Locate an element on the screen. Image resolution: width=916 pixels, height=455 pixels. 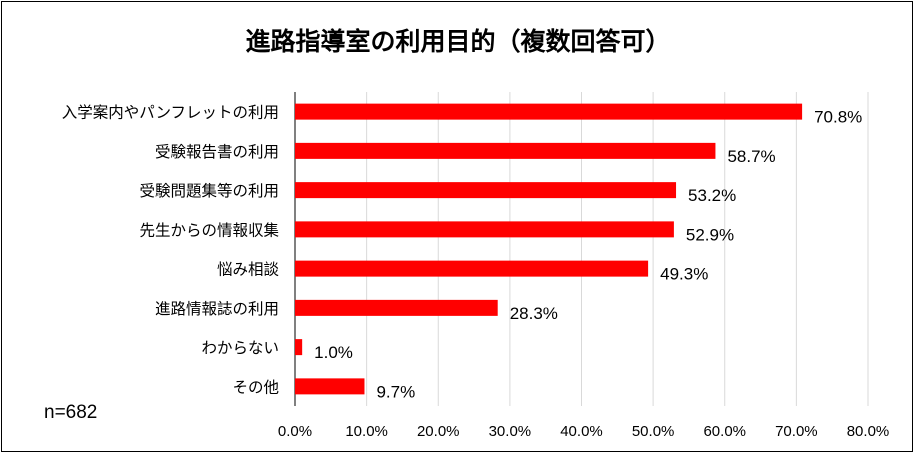
data-label: 70.8% is located at coordinates (838, 117).